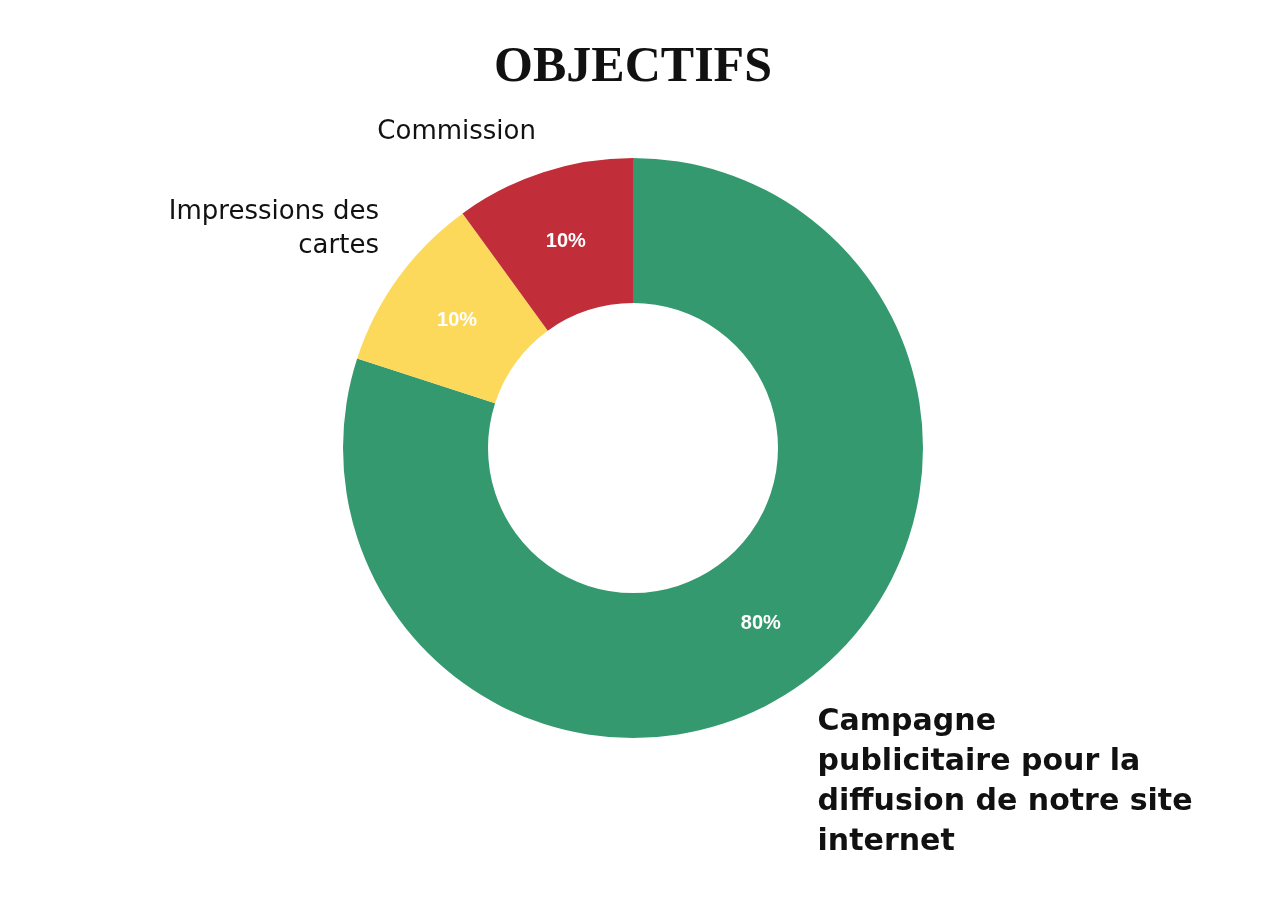 The height and width of the screenshot is (900, 1268). I want to click on slice-label: Impressions des cartes, so click(273, 227).